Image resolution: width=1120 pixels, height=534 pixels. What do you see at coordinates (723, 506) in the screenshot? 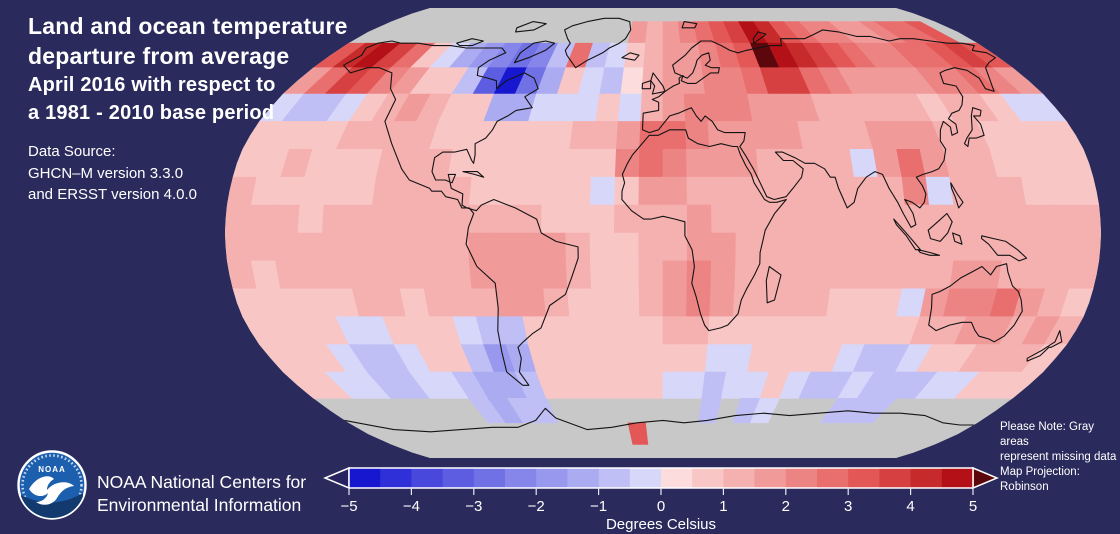
I see `colorbar-tick-label: 1` at bounding box center [723, 506].